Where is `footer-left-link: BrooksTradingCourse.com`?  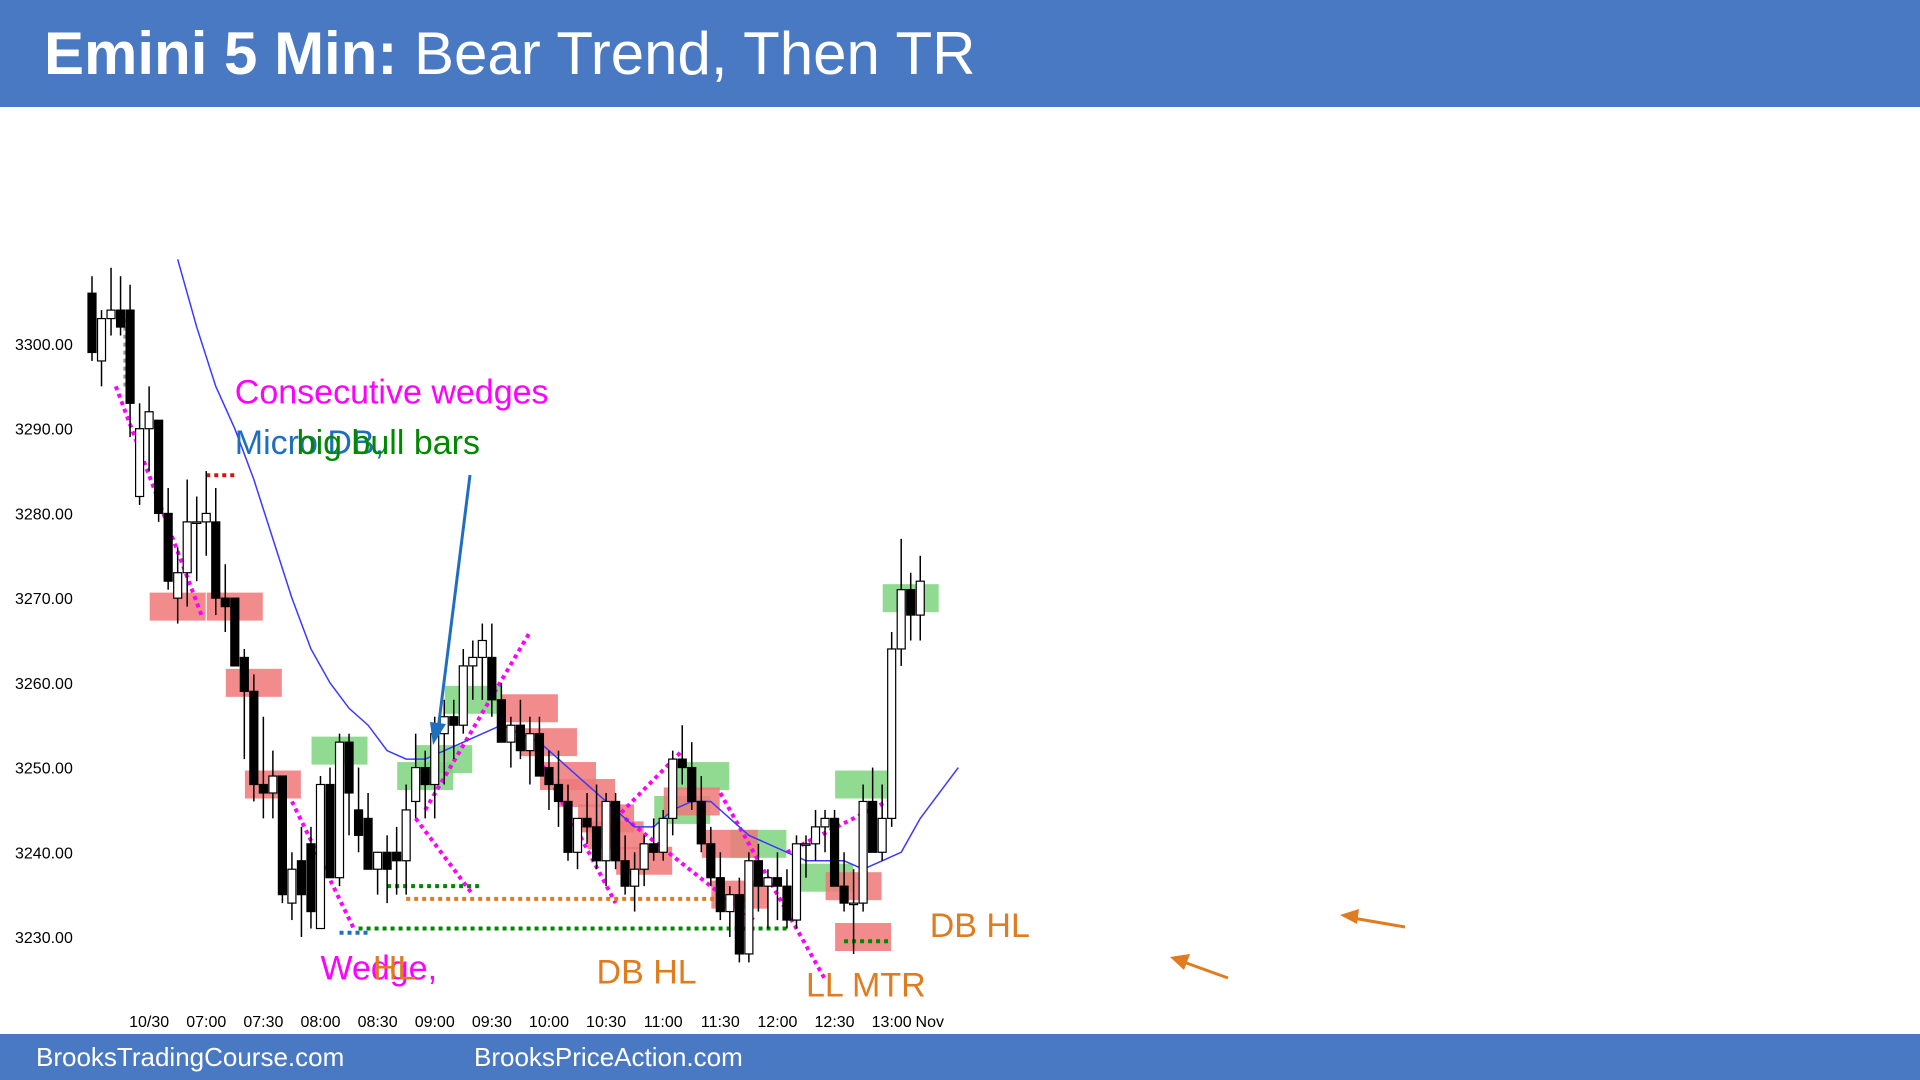 footer-left-link: BrooksTradingCourse.com is located at coordinates (190, 1057).